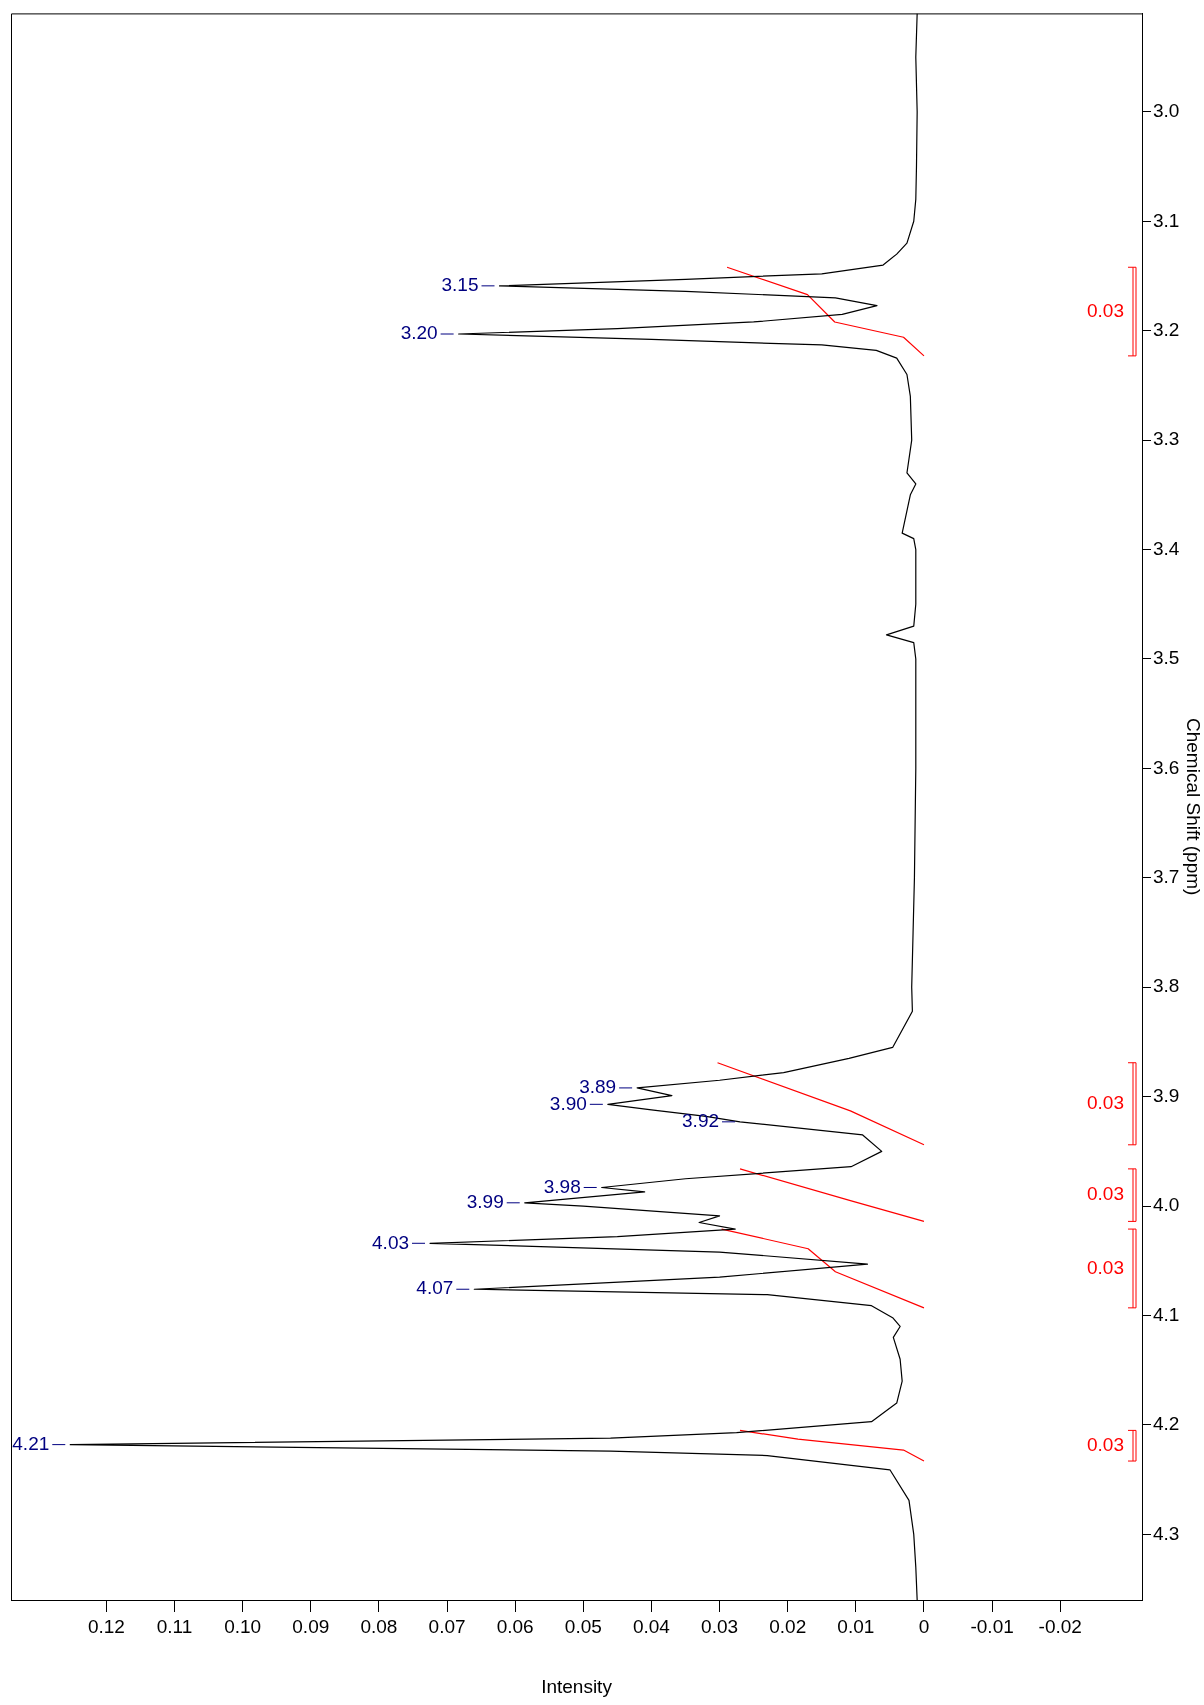 The image size is (1204, 1705). Describe the element at coordinates (1166, 329) in the screenshot. I see `y-tick-label: 3.2` at that location.